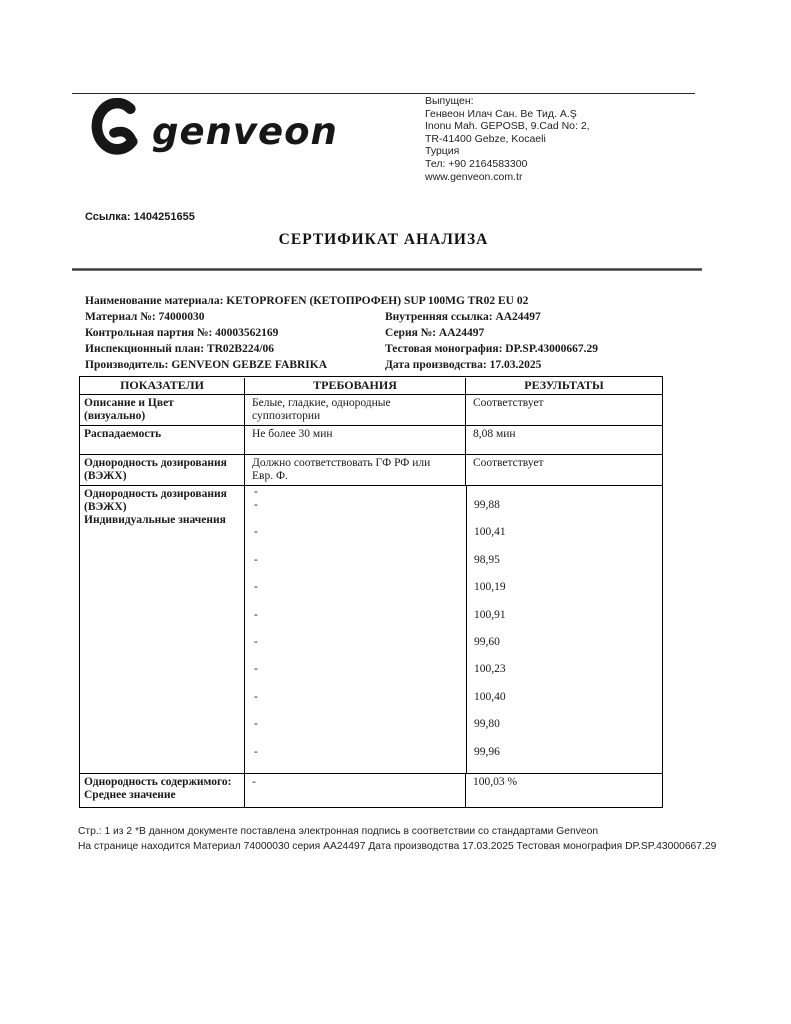 The width and height of the screenshot is (791, 1024). I want to click on individual-value-row: - 100,40, so click(453, 704).